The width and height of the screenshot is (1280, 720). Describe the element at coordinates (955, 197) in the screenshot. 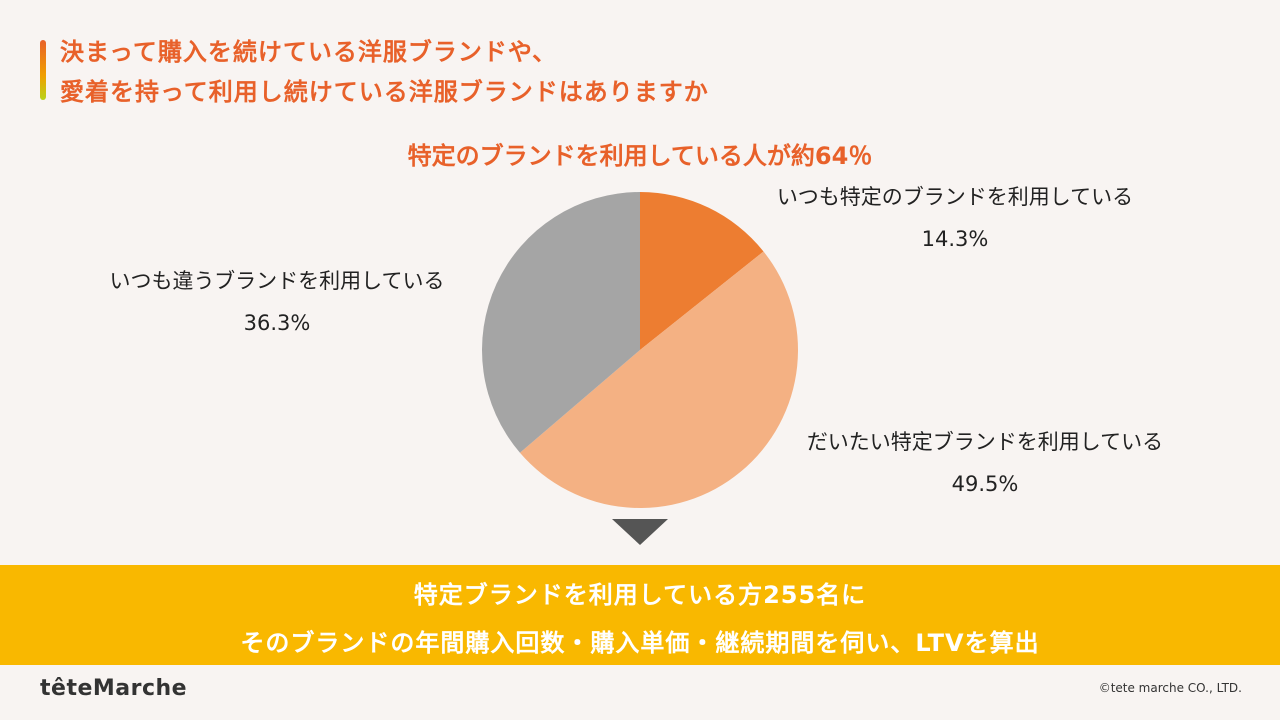

I see `slice-label-text: いつも特定のブランドを利用している` at that location.